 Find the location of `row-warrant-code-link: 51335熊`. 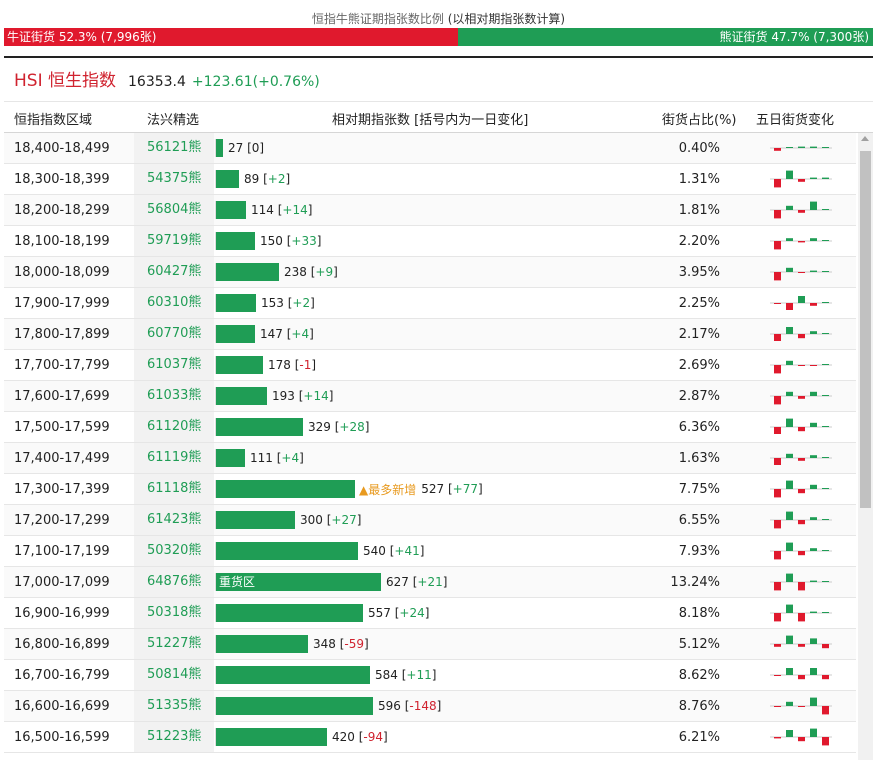

row-warrant-code-link: 51335熊 is located at coordinates (174, 706).